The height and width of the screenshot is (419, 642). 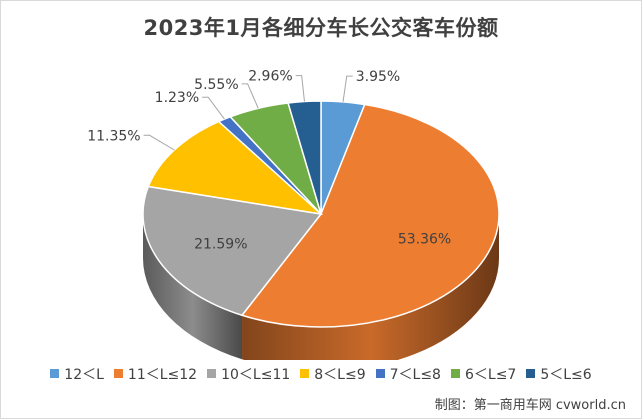 What do you see at coordinates (84, 375) in the screenshot?
I see `legend-label: 12＜L` at bounding box center [84, 375].